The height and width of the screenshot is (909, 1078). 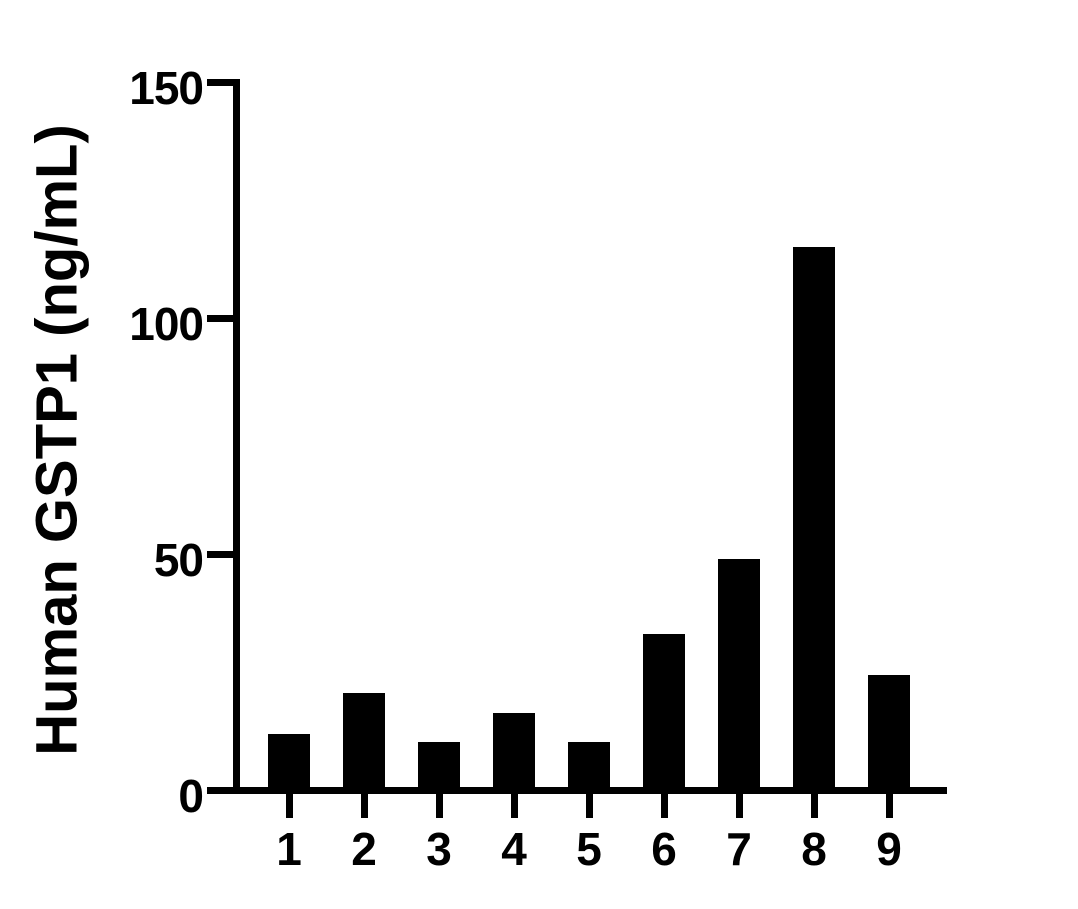 What do you see at coordinates (57, 440) in the screenshot?
I see `y-axis-title: Human GSTP1 (ng/mL)` at bounding box center [57, 440].